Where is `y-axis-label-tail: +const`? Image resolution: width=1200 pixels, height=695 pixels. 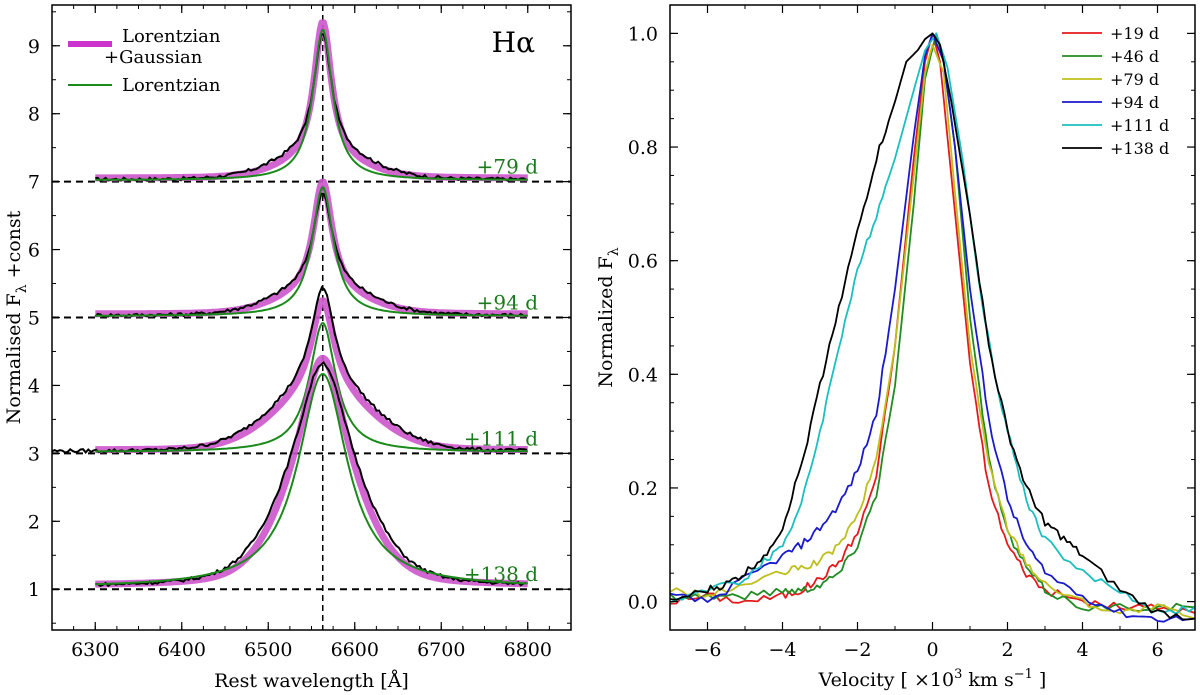 y-axis-label-tail: +const is located at coordinates (14, 247).